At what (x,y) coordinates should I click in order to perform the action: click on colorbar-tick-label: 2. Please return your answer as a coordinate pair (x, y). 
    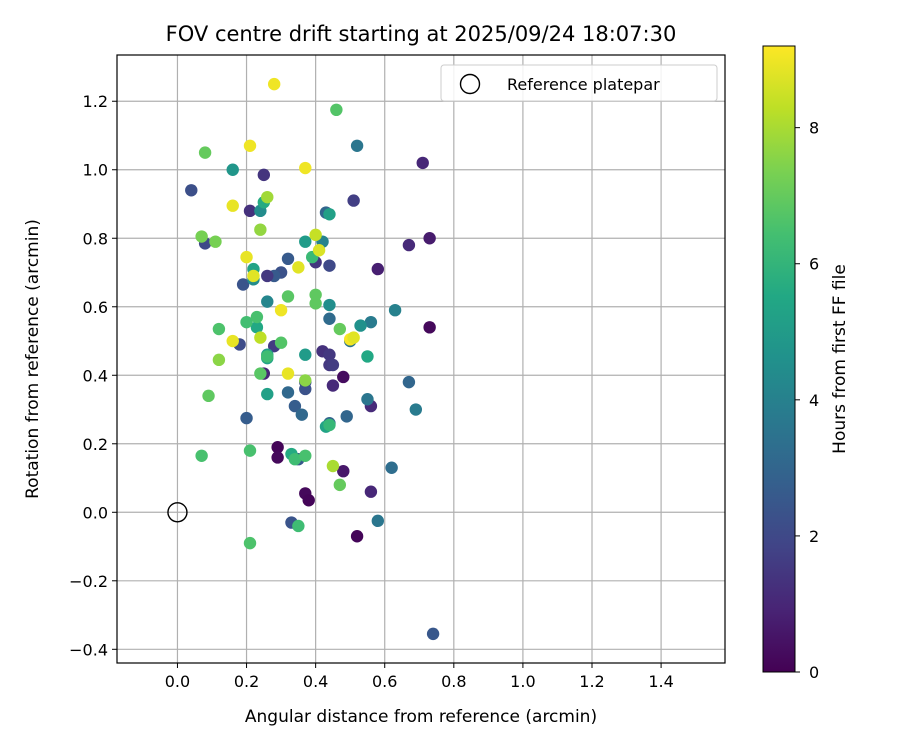
    Looking at the image, I should click on (814, 536).